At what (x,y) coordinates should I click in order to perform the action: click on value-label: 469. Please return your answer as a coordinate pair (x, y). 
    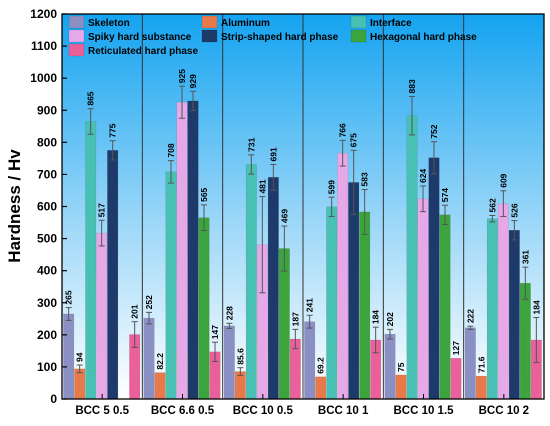
    Looking at the image, I should click on (284, 216).